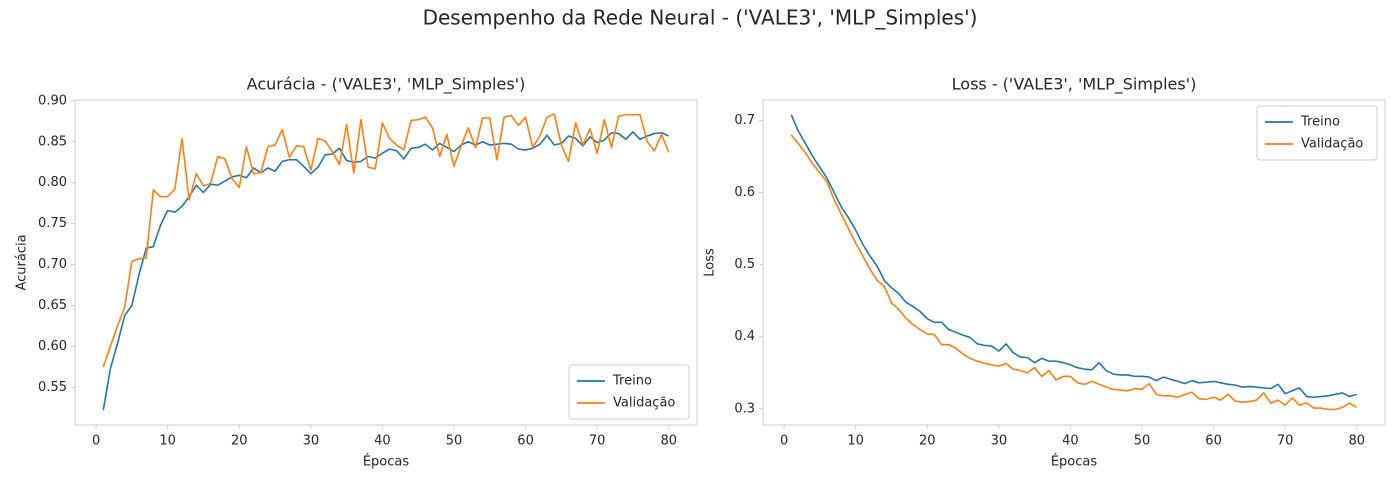 The image size is (1400, 500). What do you see at coordinates (744, 408) in the screenshot?
I see `y-tick-label: 0.3` at bounding box center [744, 408].